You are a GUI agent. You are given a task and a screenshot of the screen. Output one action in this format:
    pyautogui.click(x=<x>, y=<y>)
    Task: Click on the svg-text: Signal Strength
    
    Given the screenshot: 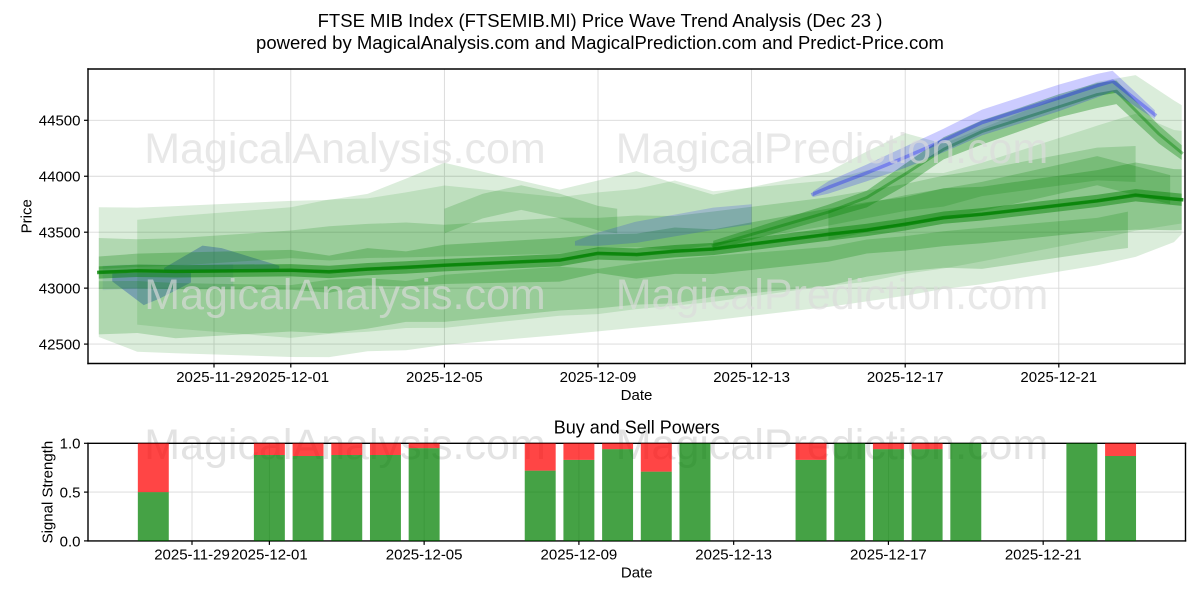 What is the action you would take?
    pyautogui.click(x=48, y=492)
    